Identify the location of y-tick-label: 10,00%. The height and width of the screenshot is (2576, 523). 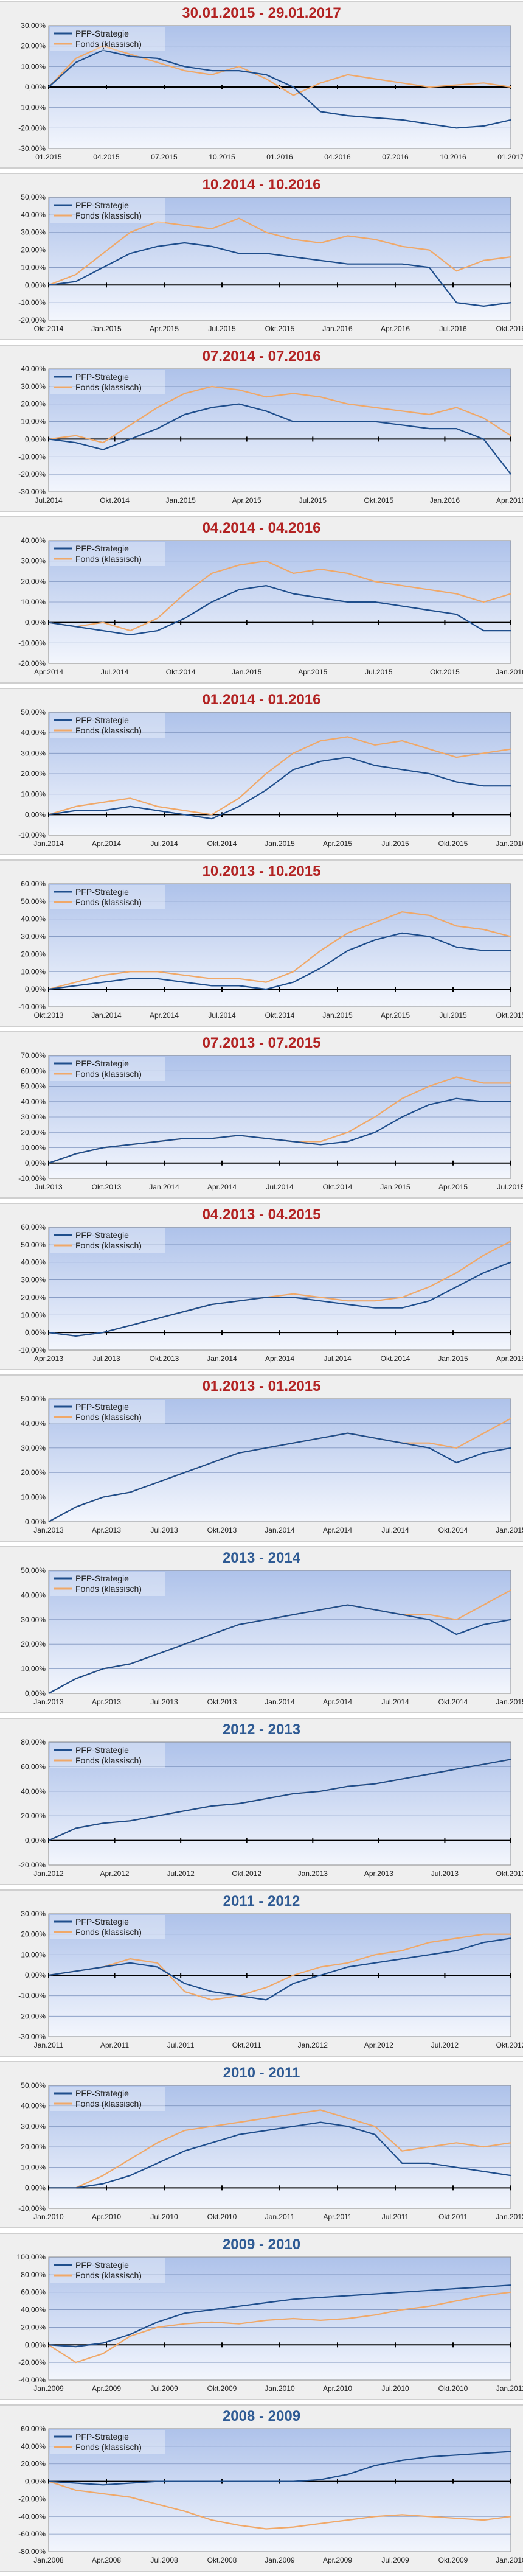
(34, 602).